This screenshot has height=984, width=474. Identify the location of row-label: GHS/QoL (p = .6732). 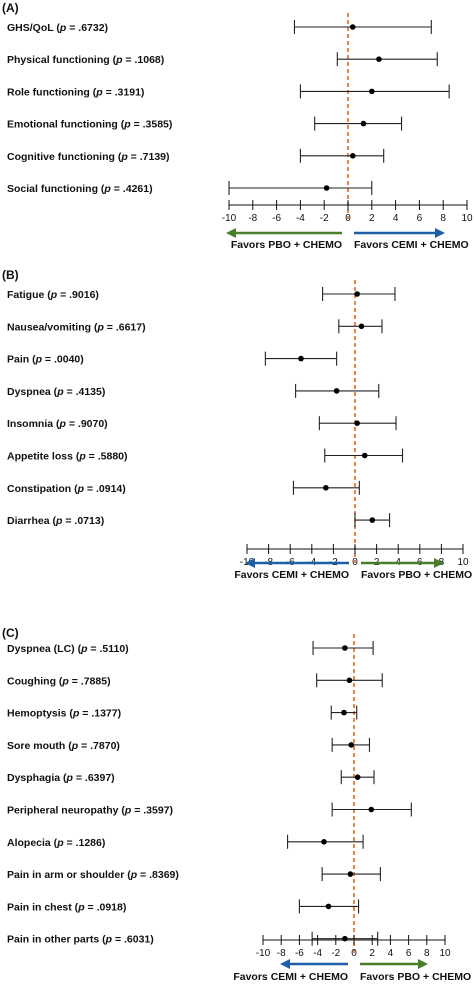
(57, 28).